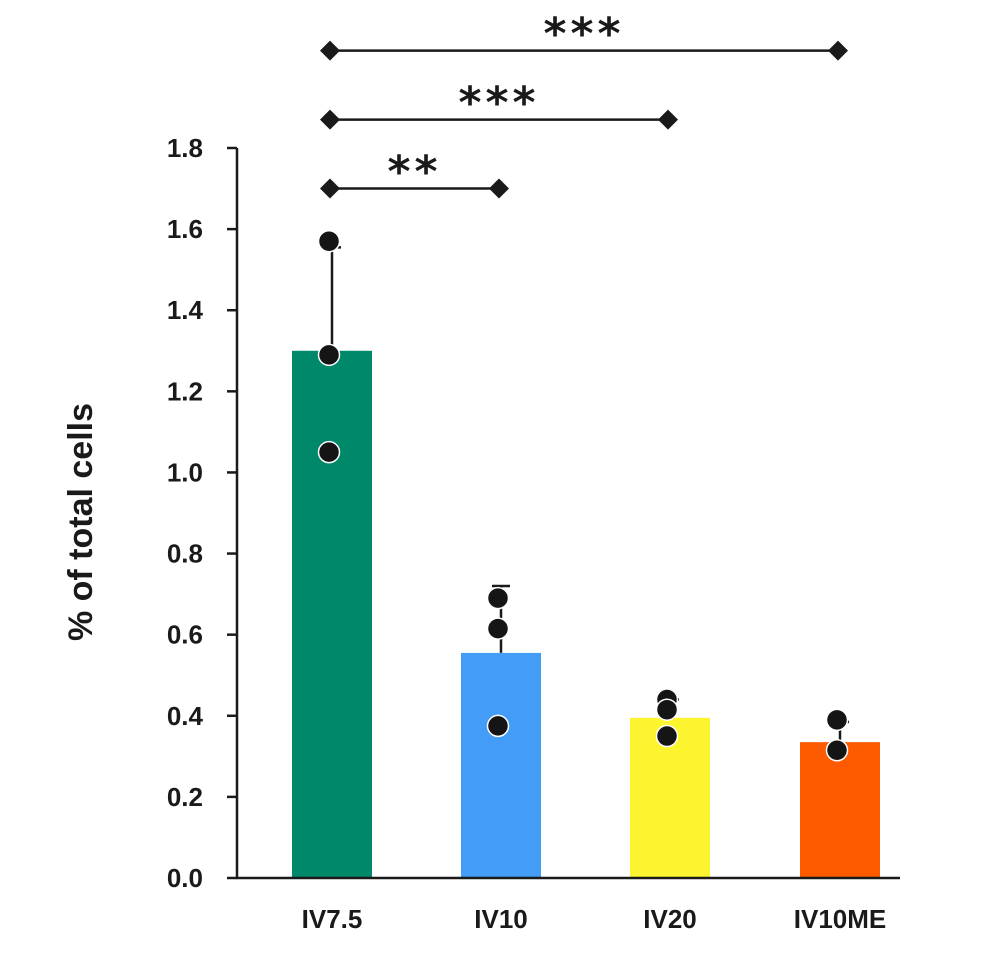 The height and width of the screenshot is (974, 1000). Describe the element at coordinates (185, 716) in the screenshot. I see `y-tick-label: 0.4` at that location.